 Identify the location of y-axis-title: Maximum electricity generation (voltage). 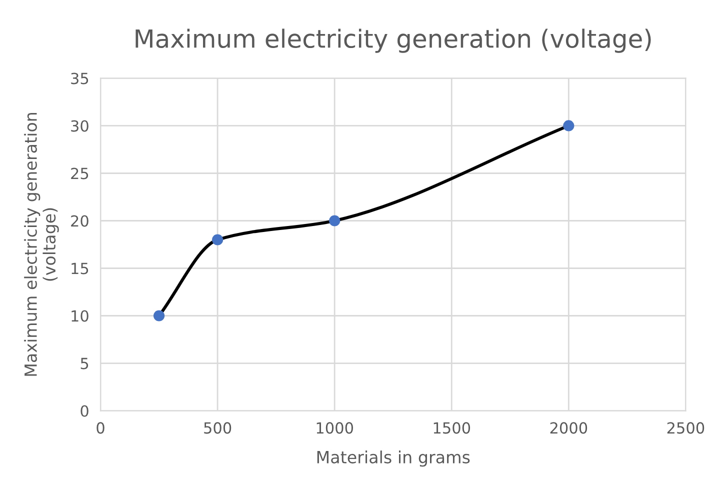
(41, 244).